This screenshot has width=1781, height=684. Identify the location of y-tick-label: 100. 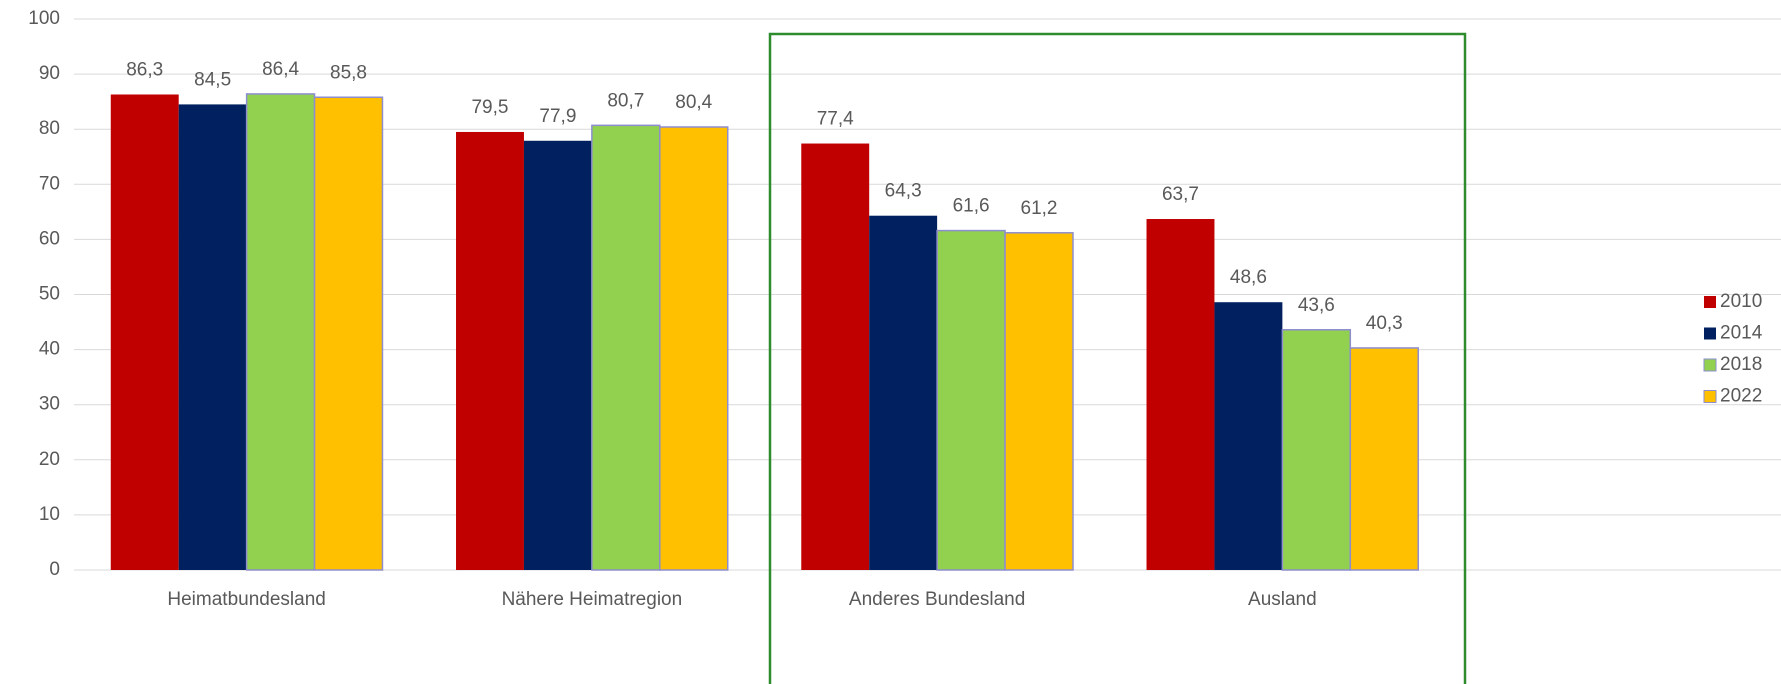
(44, 18).